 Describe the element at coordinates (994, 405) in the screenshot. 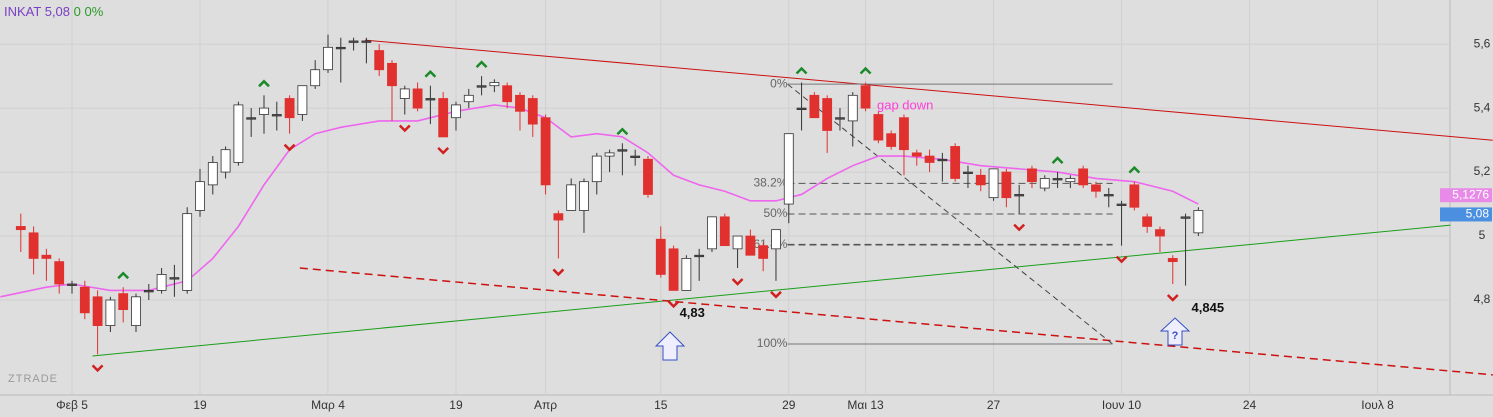

I see `x-tick-label: 27` at that location.